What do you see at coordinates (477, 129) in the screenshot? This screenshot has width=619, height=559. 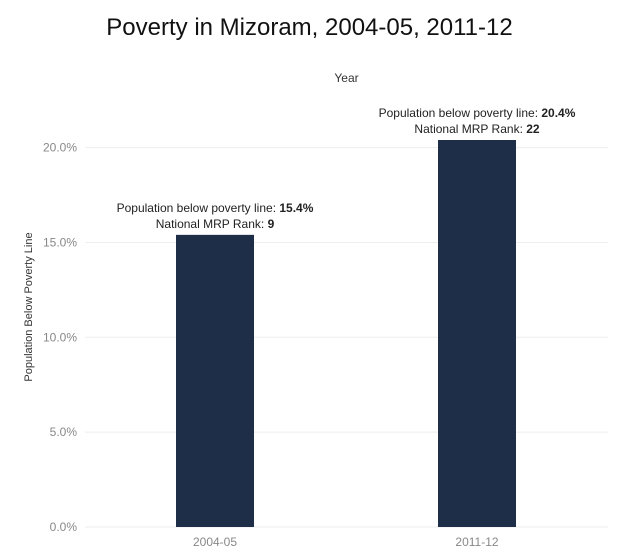 I see `bar-annotation-line2: National MRP Rank: 22` at bounding box center [477, 129].